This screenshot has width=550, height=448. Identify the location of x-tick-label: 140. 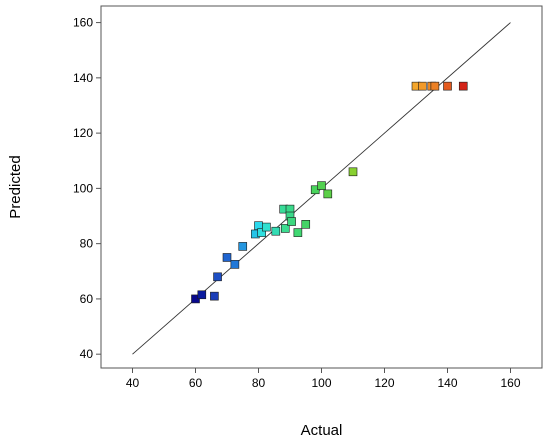
(447, 383).